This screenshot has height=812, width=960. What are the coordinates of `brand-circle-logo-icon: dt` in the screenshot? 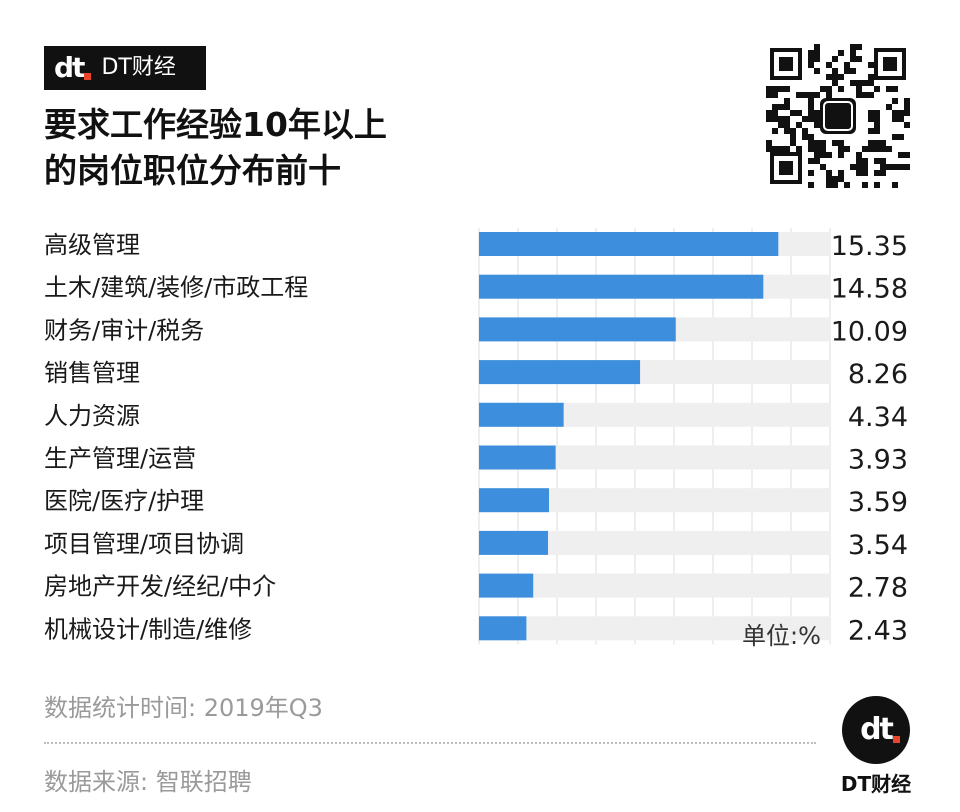 It's located at (876, 730).